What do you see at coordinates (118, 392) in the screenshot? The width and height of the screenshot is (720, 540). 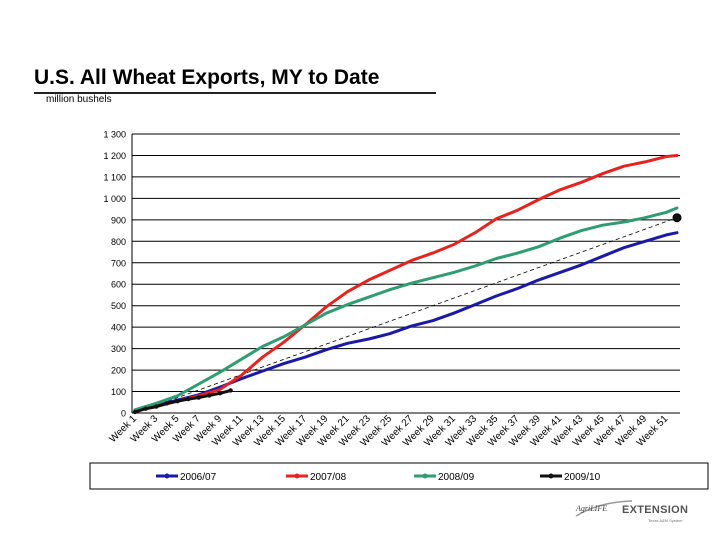 I see `y-tick-label: 100` at bounding box center [118, 392].